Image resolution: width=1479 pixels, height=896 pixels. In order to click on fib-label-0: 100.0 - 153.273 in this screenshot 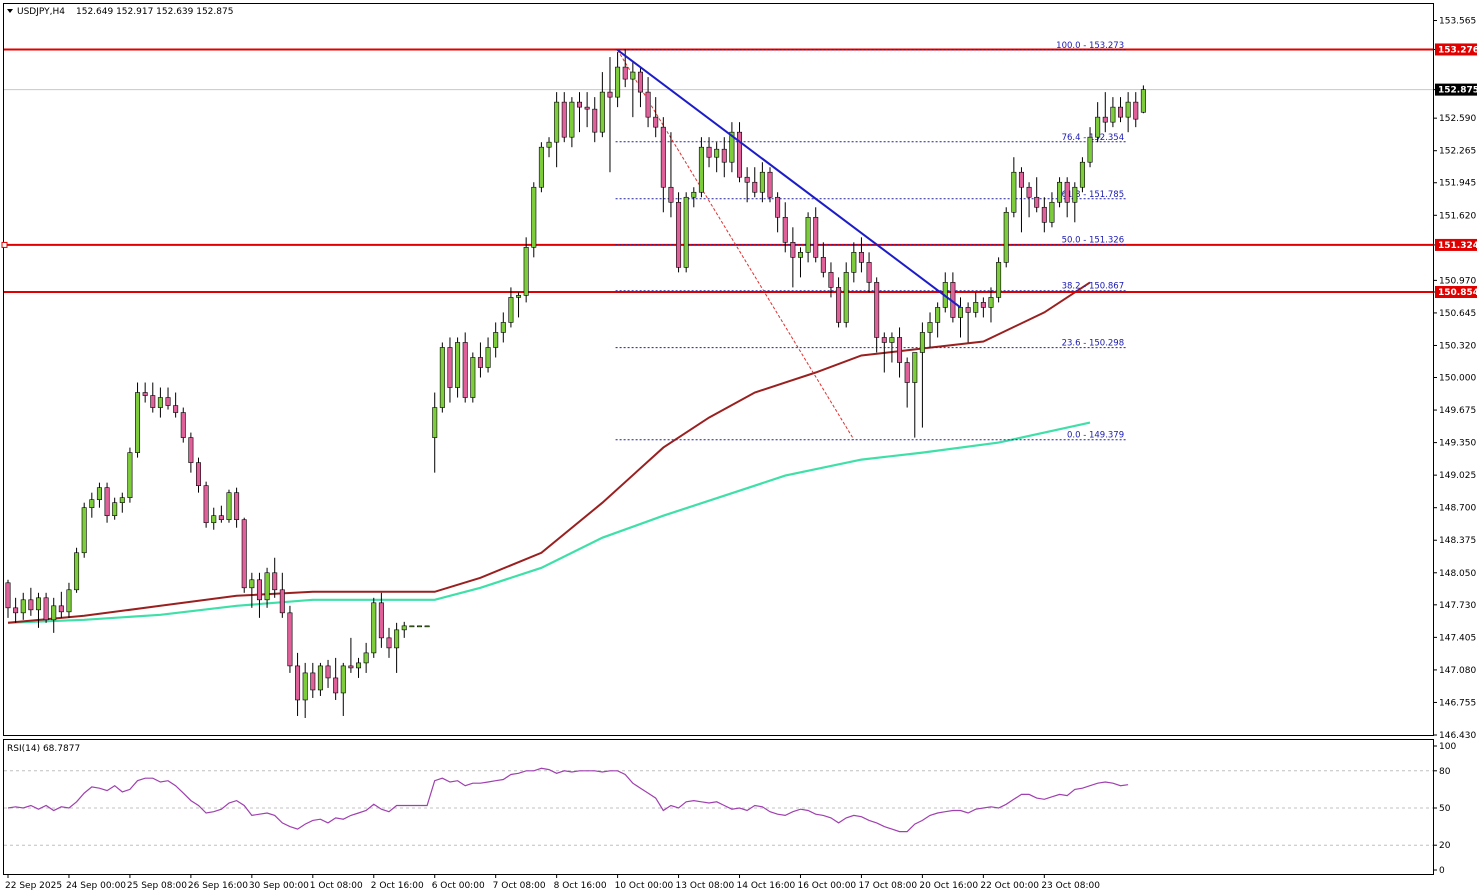, I will do `click(1090, 46)`.